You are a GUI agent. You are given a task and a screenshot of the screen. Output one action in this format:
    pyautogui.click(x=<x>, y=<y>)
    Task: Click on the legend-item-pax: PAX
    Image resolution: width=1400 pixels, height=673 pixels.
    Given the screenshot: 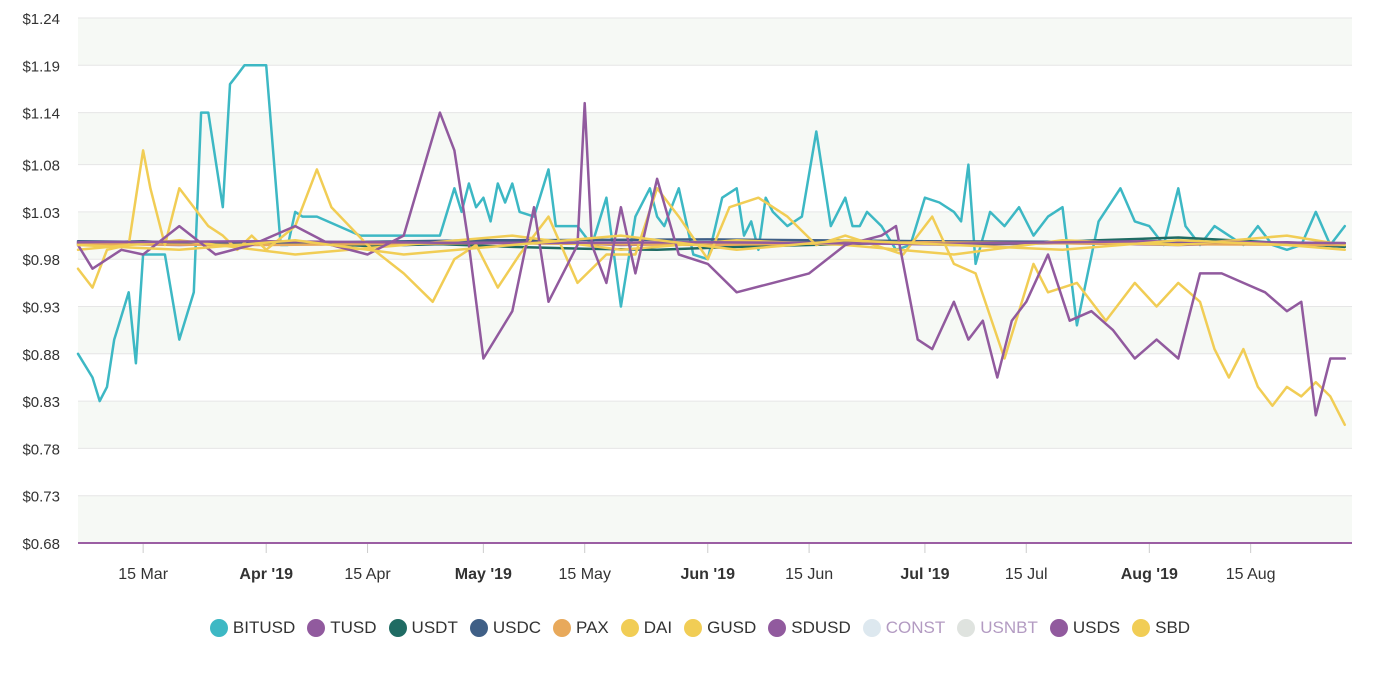 What is the action you would take?
    pyautogui.click(x=581, y=628)
    